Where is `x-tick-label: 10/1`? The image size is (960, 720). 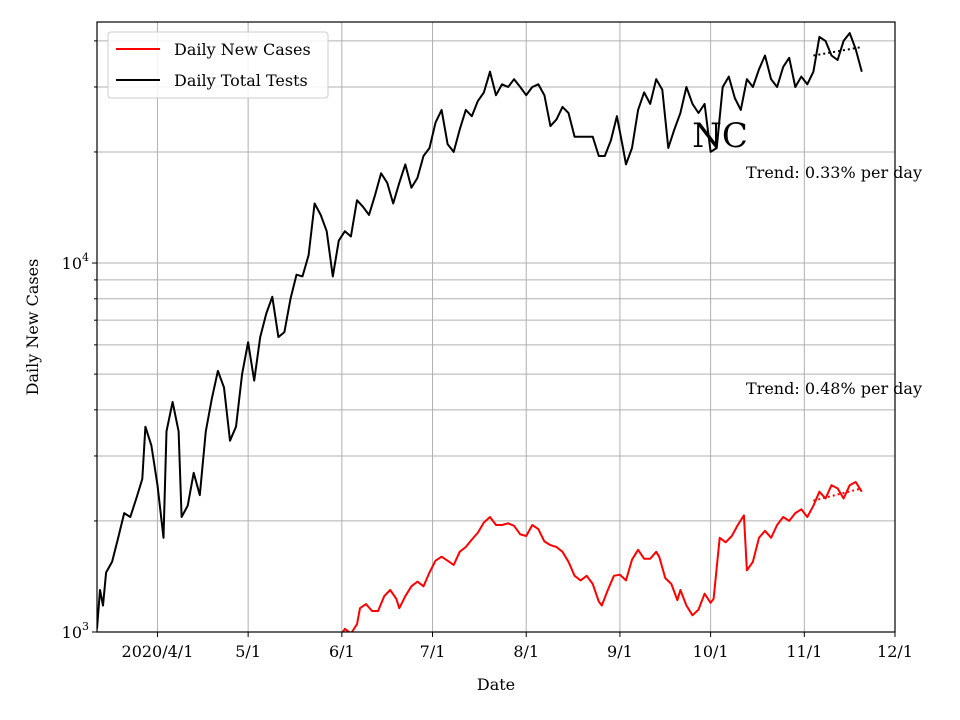 x-tick-label: 10/1 is located at coordinates (711, 651).